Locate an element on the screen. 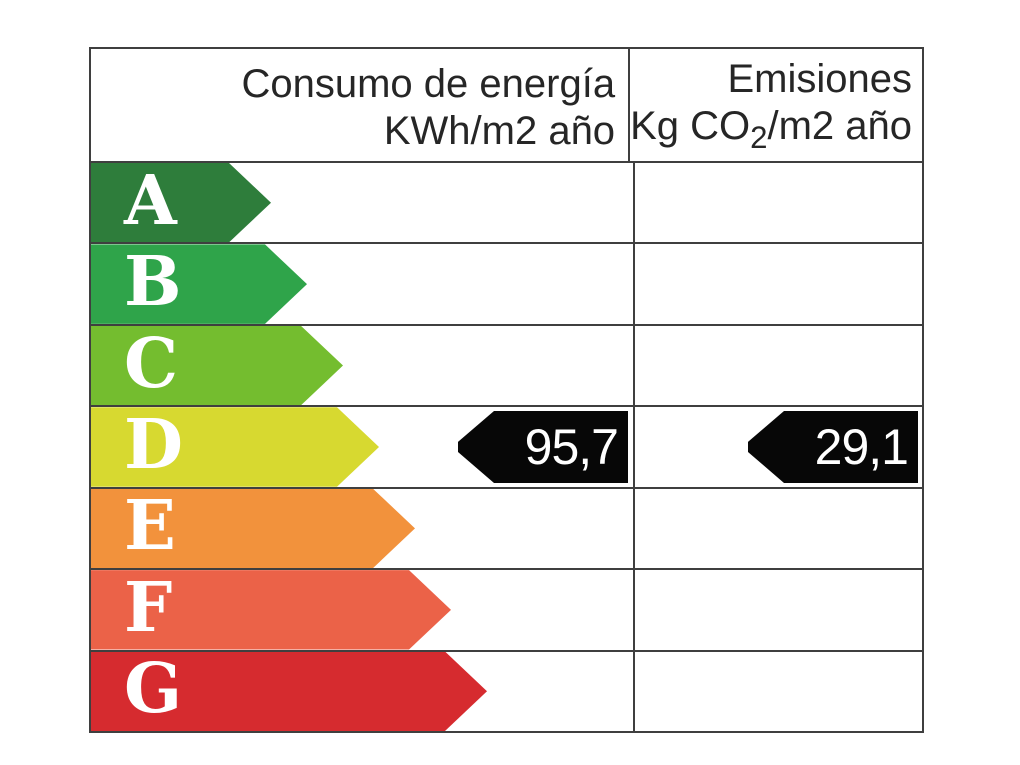 This screenshot has height=765, width=1020. rating-letter-b: B is located at coordinates (153, 282).